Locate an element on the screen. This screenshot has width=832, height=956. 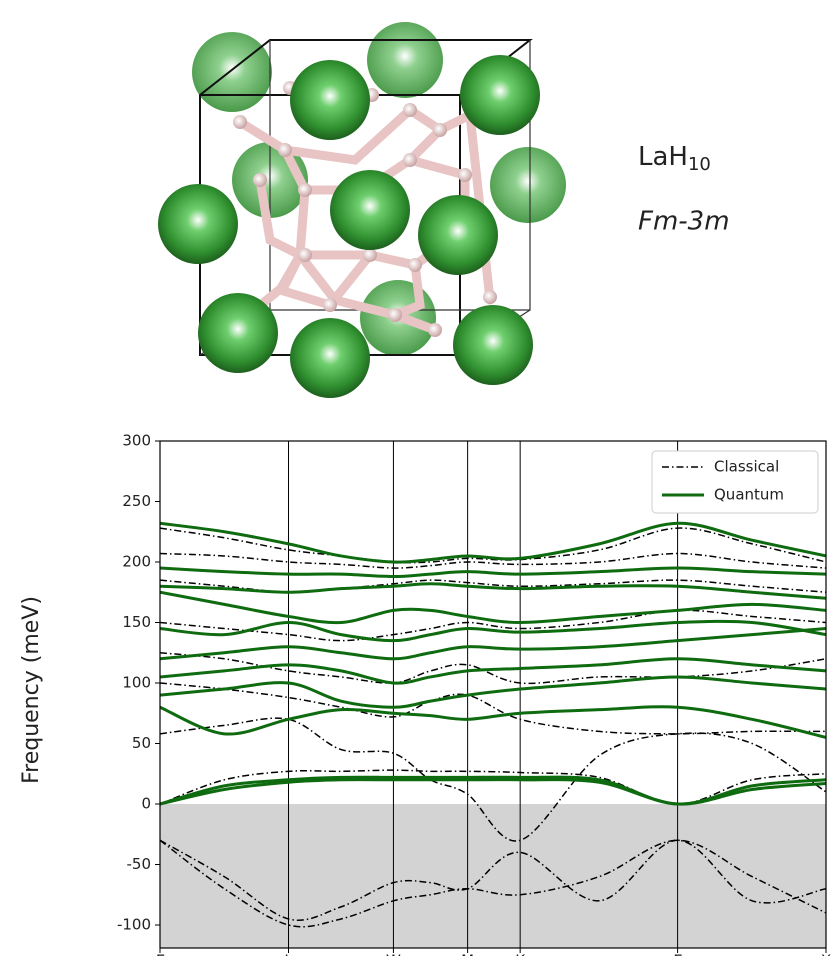
y-tick-label: 100 is located at coordinates (136, 683).